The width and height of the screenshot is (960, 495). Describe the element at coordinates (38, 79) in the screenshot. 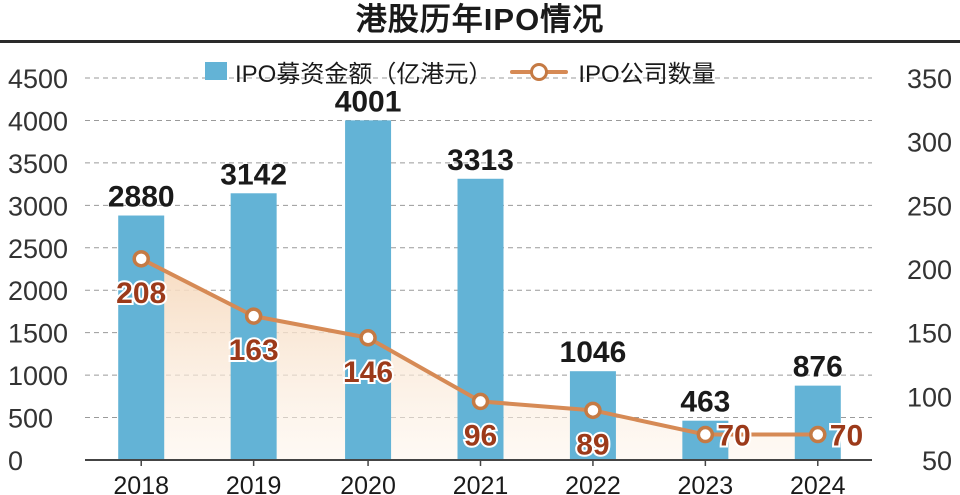

I see `left-axis-tick-label: 4500` at that location.